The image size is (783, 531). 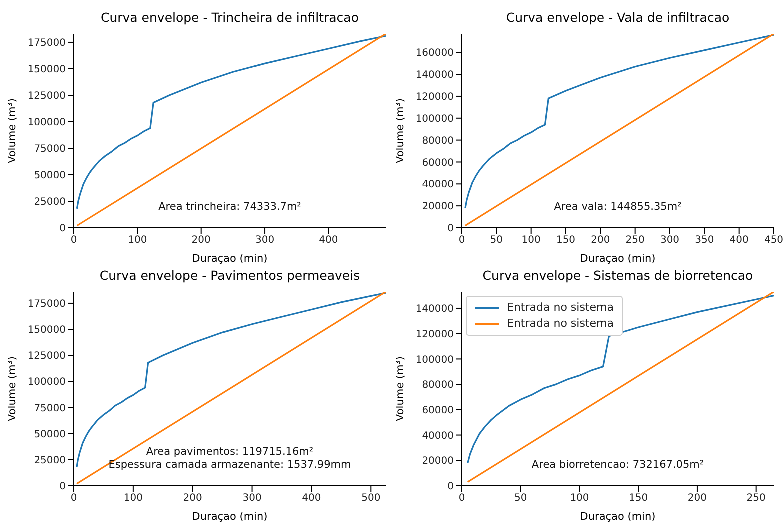 What do you see at coordinates (230, 276) in the screenshot?
I see `chart-title: Curva envelope - Pavimentos permeaveis` at bounding box center [230, 276].